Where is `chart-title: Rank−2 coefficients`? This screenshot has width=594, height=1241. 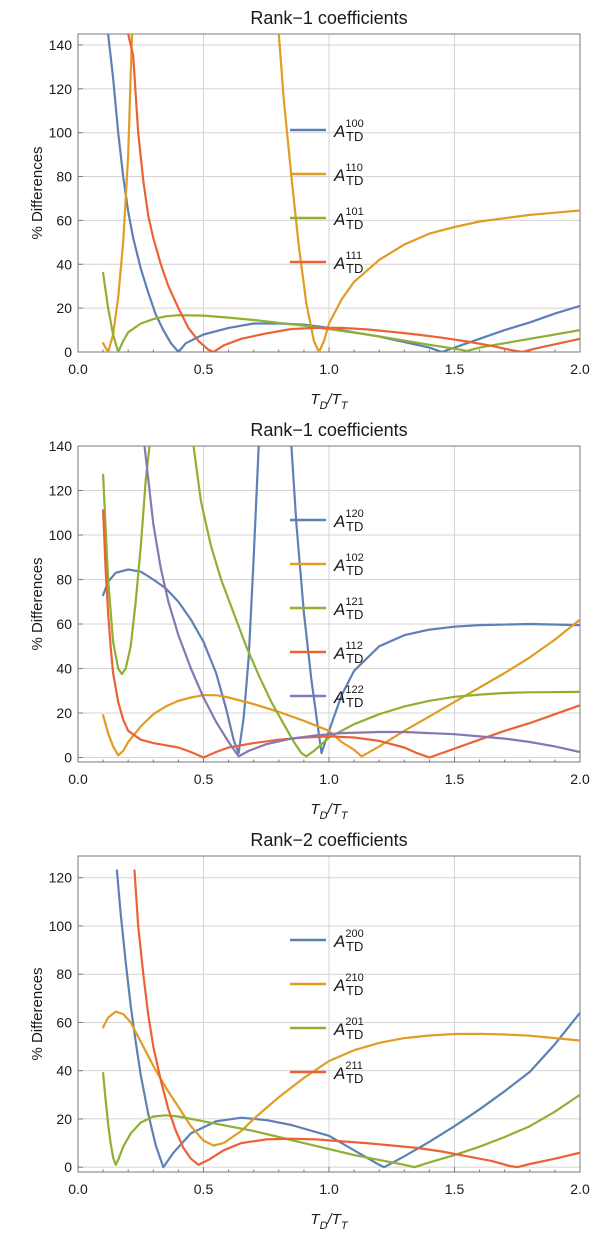 chart-title: Rank−2 coefficients is located at coordinates (328, 840).